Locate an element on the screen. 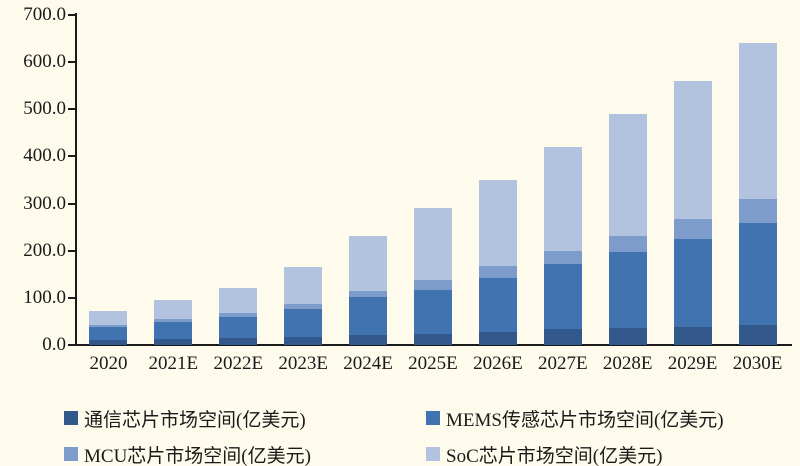 The width and height of the screenshot is (800, 466). x-tick-label: 2025E is located at coordinates (433, 363).